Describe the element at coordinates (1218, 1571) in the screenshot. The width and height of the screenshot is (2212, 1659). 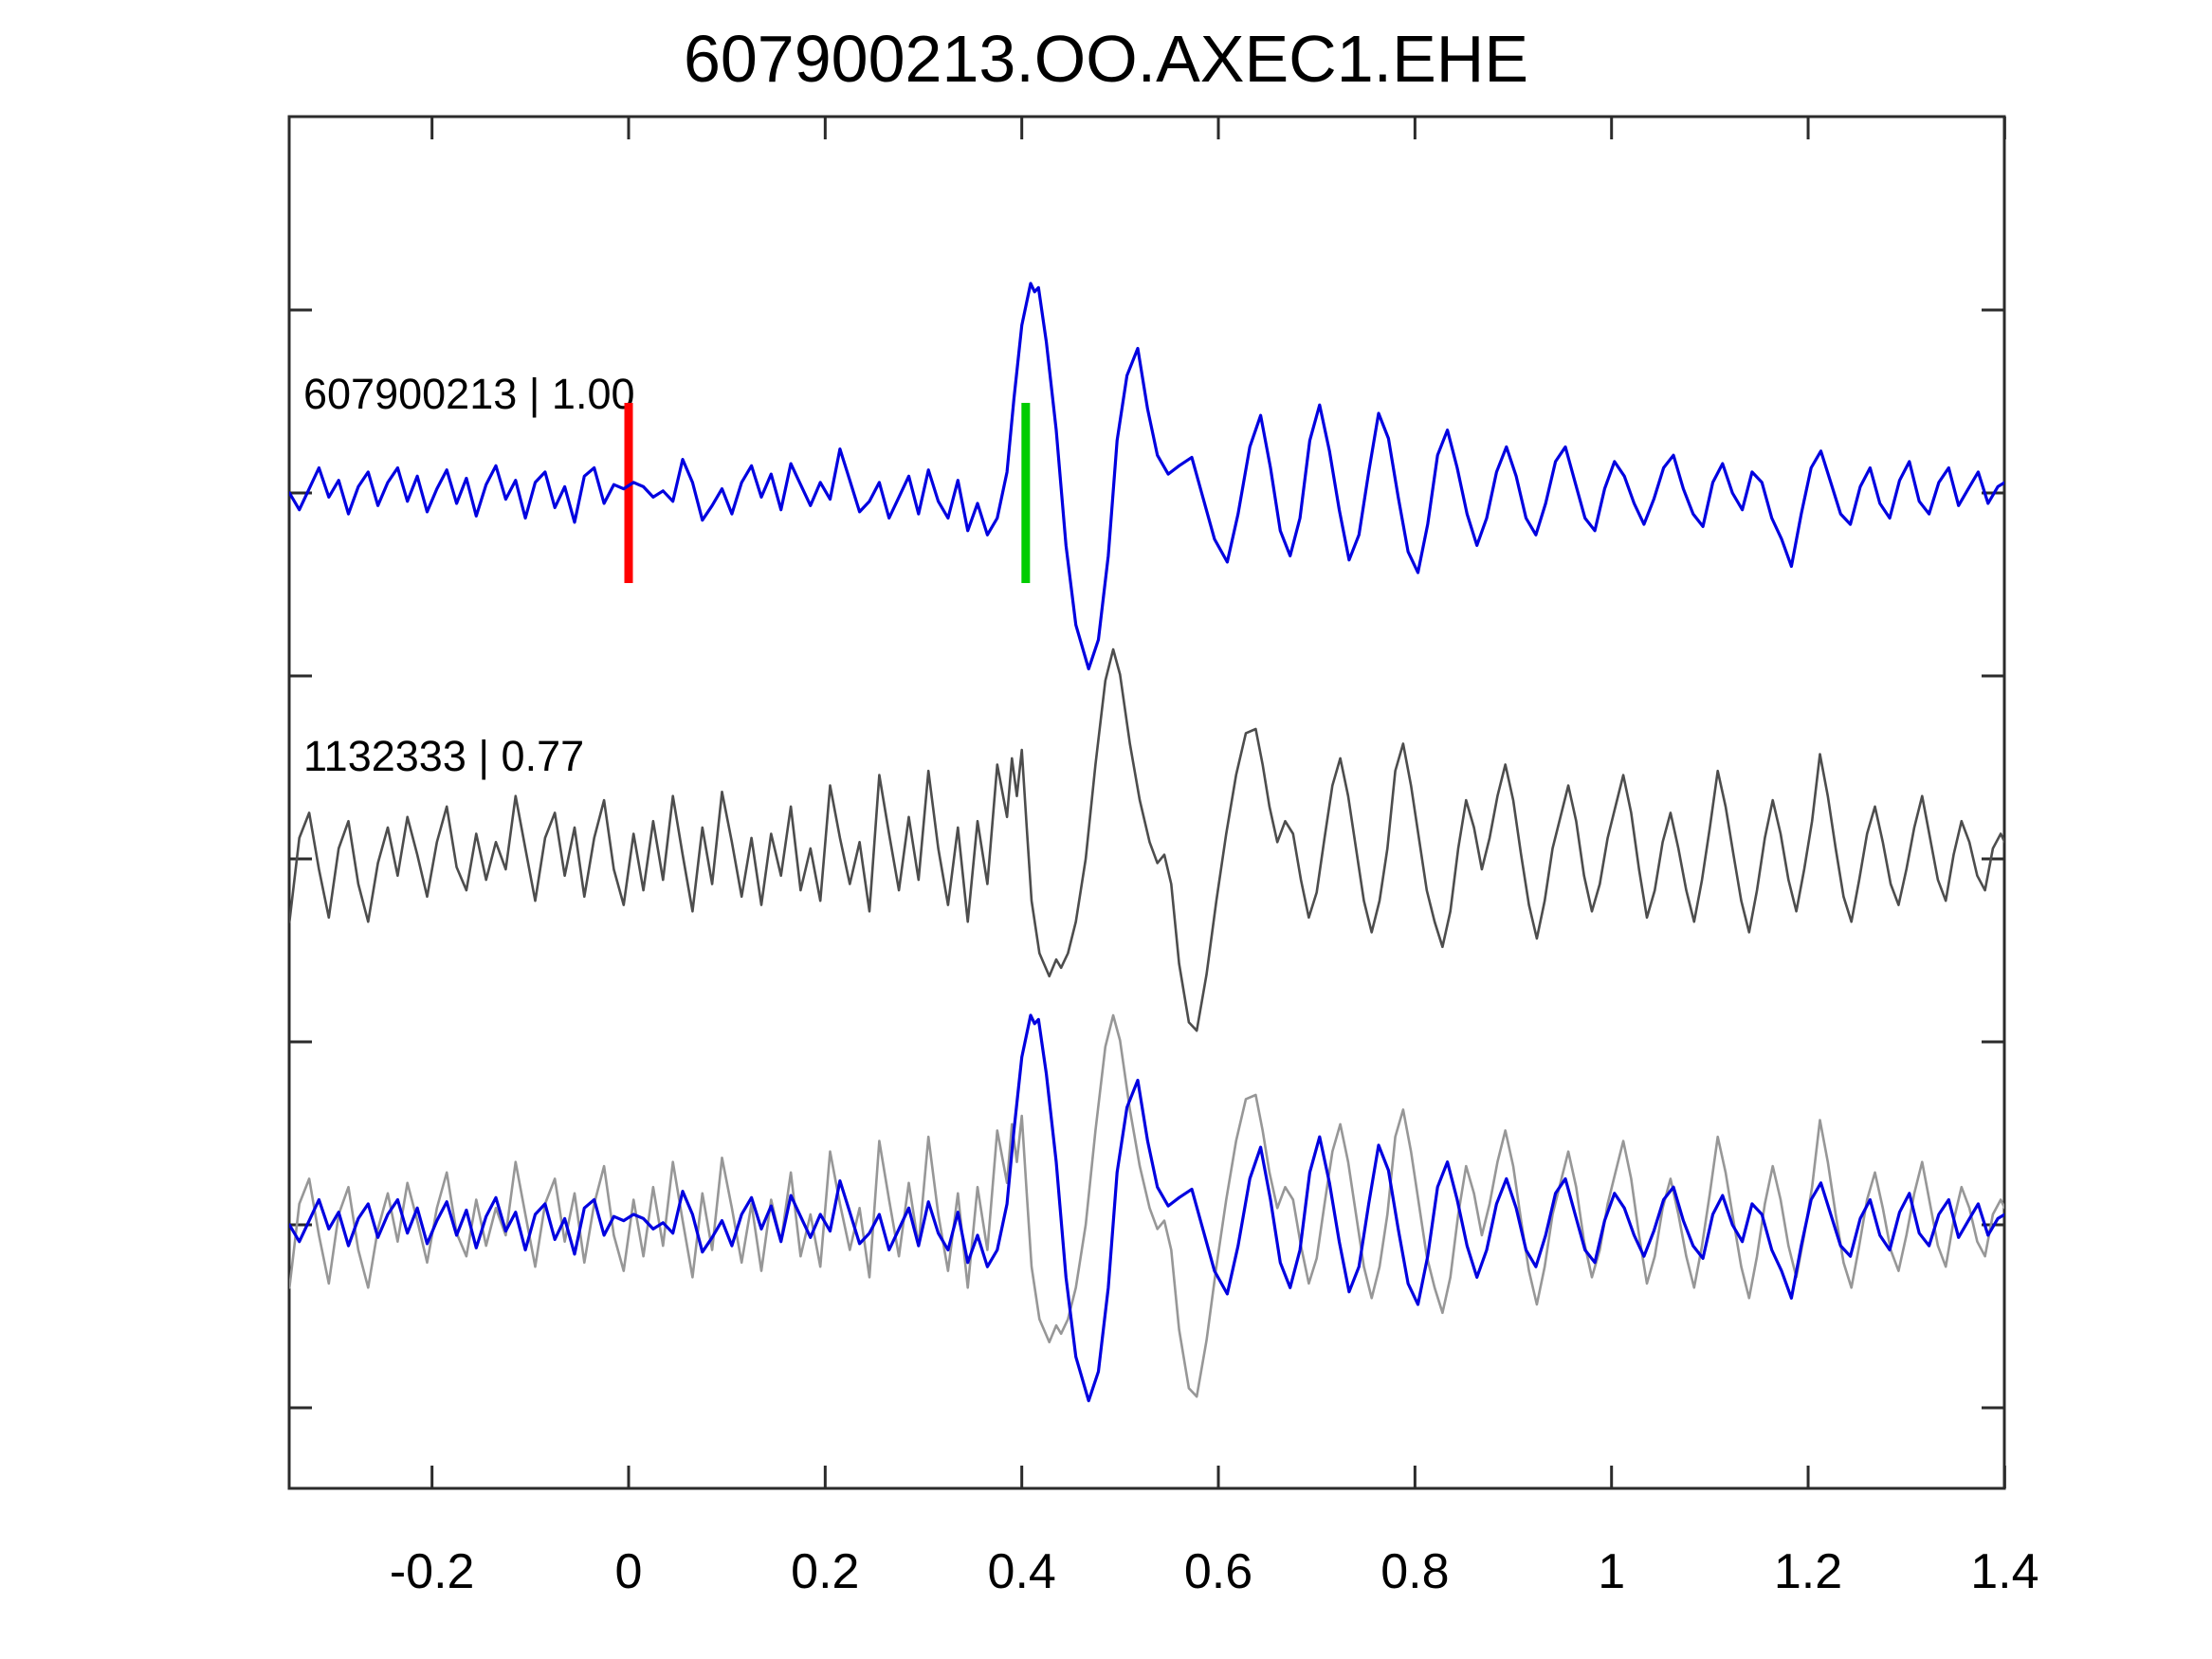
I see `x-tick-label-0.6: 0.6` at that location.